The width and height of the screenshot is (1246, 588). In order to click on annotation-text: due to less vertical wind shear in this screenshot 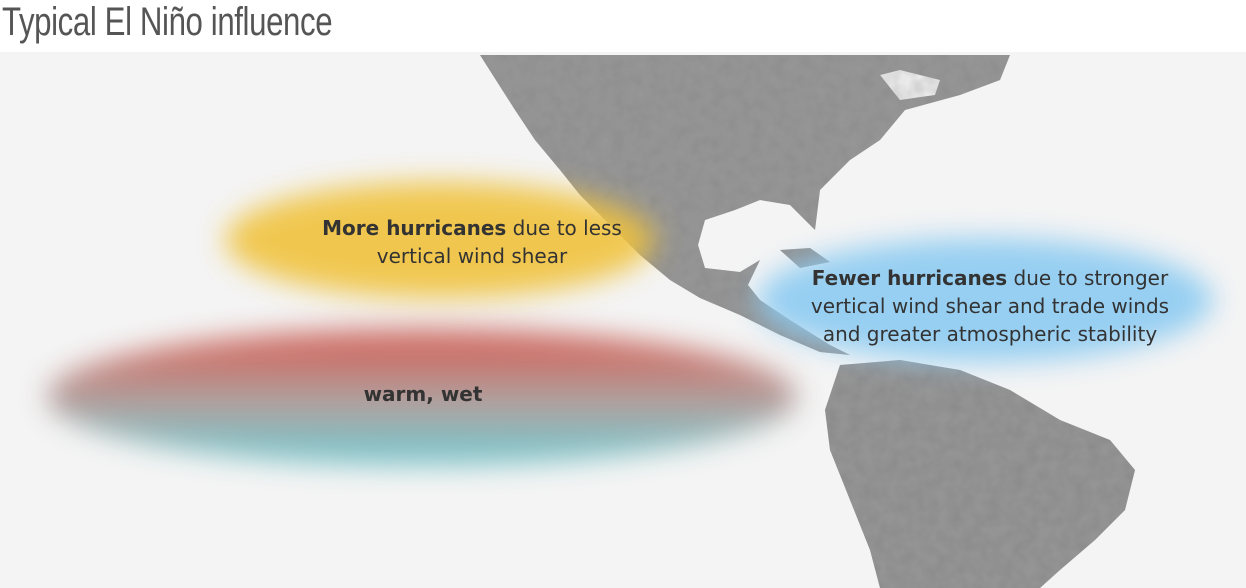, I will do `click(499, 242)`.